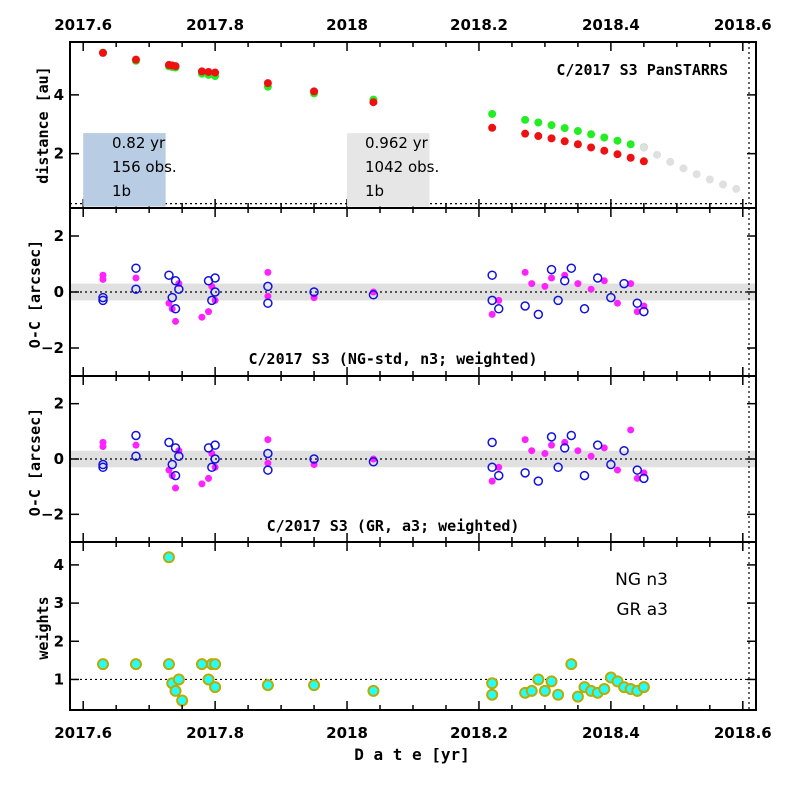 This screenshot has height=797, width=797. What do you see at coordinates (479, 733) in the screenshot?
I see `bottom-x-tick-label: 2018.2` at bounding box center [479, 733].